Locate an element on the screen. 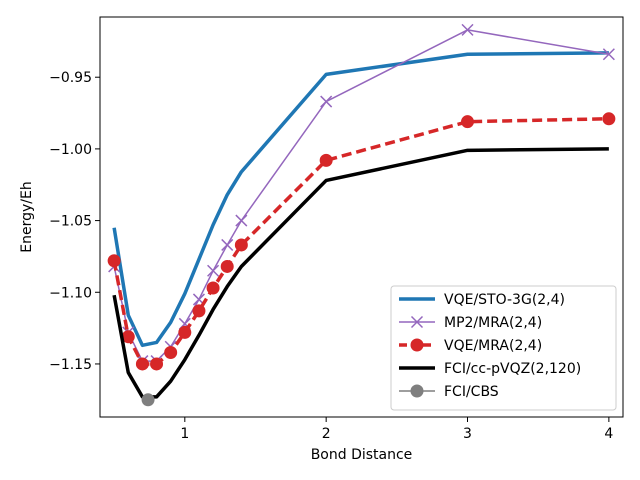  legend-label: VQE/MRA(2,4) is located at coordinates (493, 346).